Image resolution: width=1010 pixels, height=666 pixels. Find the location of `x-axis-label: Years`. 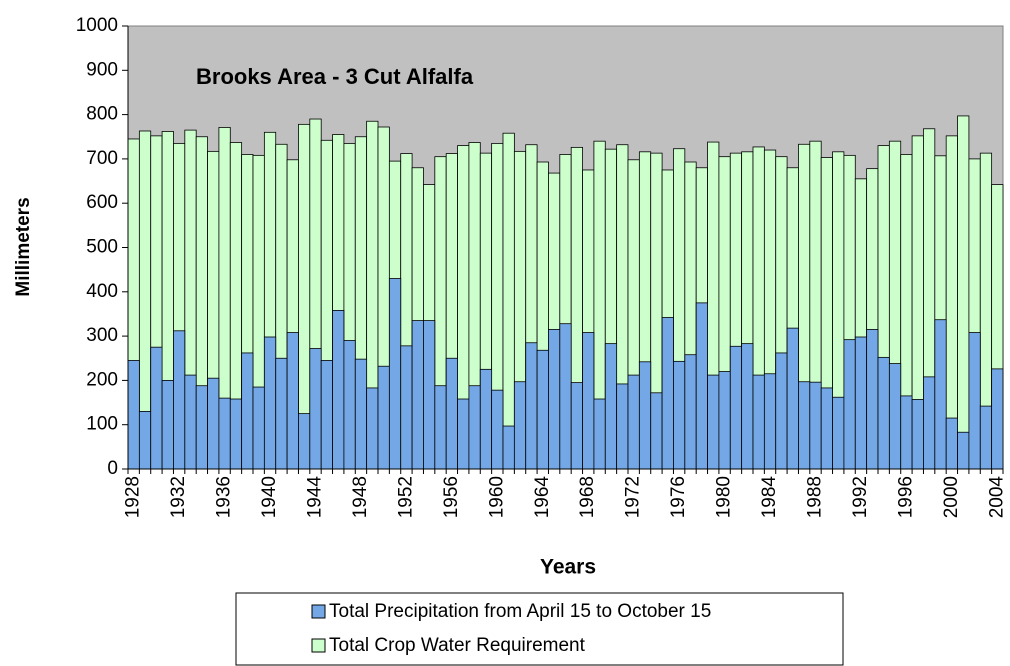

x-axis-label: Years is located at coordinates (568, 567).